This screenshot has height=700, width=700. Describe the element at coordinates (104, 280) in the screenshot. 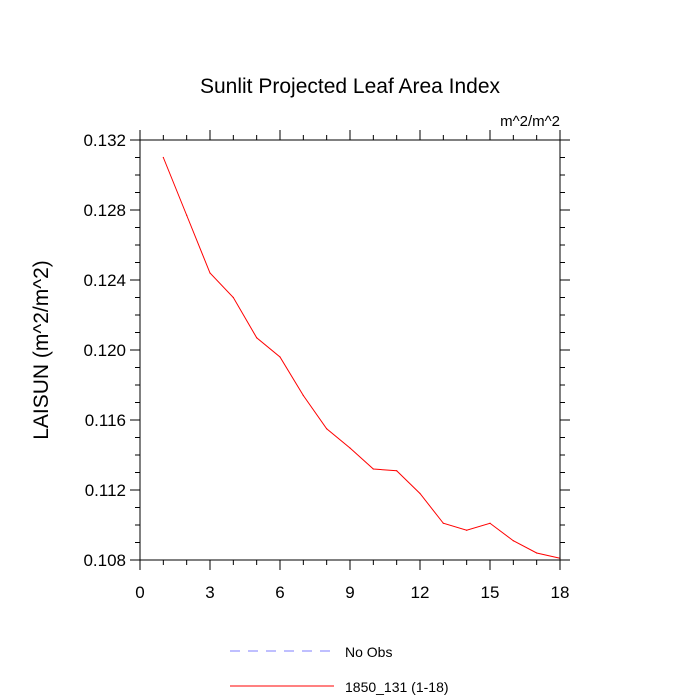

I see `y-tick-label: 0.124` at that location.